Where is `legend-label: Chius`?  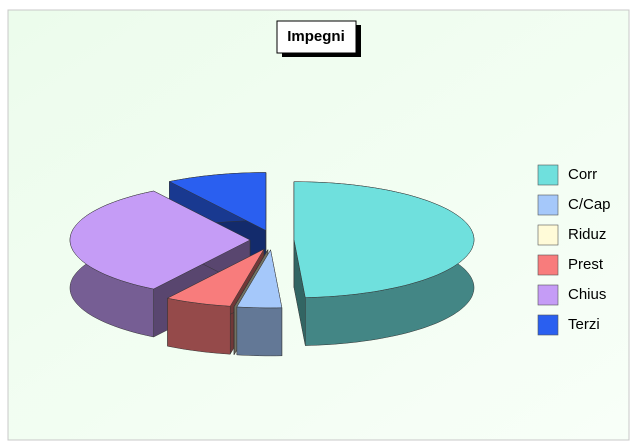
legend-label: Chius is located at coordinates (587, 294).